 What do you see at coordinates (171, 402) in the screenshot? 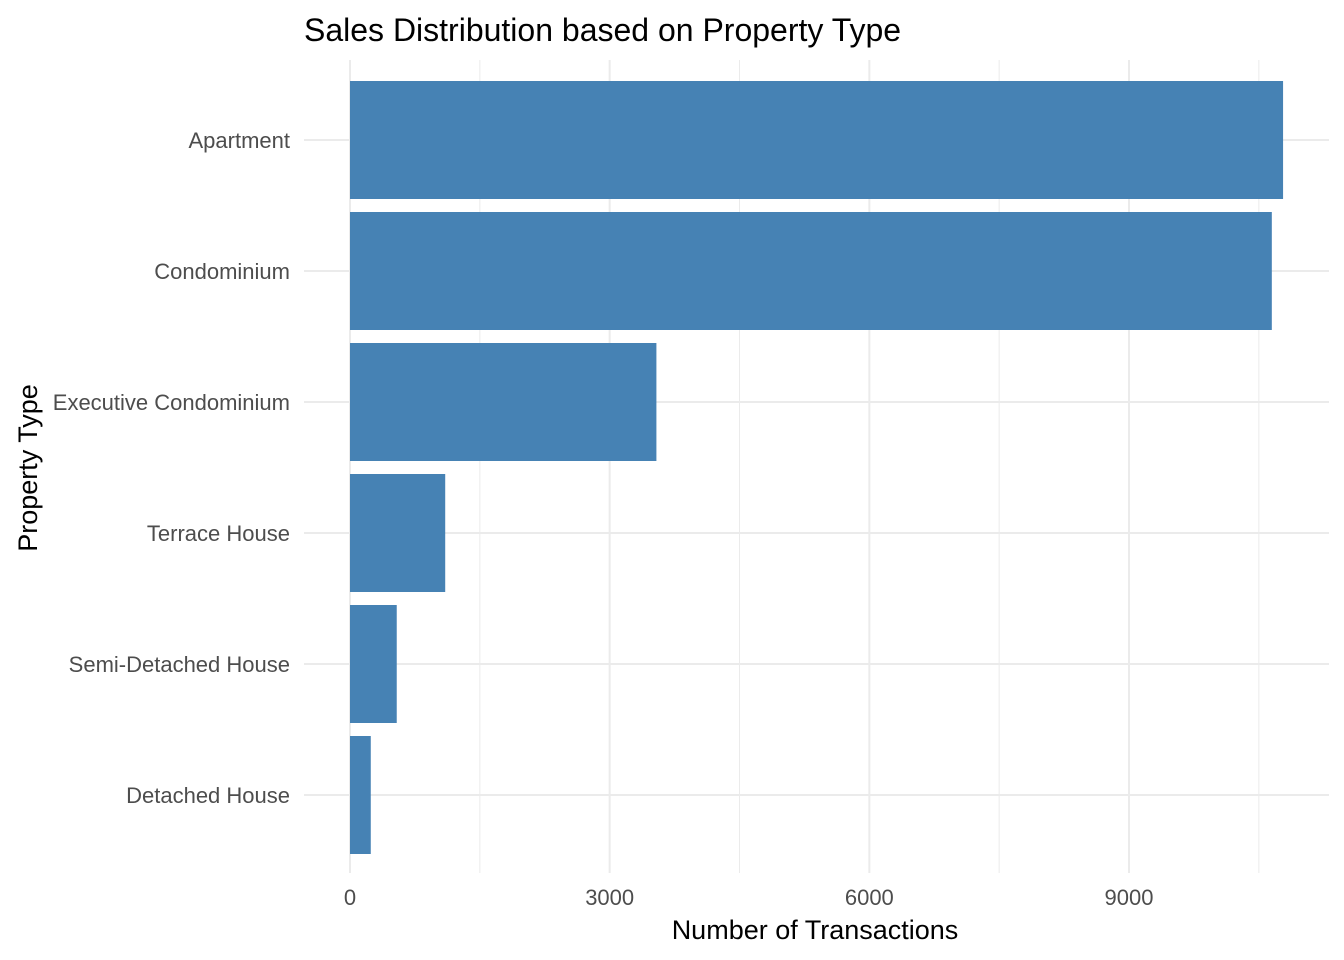
I see `y-tick-label: Executive Condominium` at bounding box center [171, 402].